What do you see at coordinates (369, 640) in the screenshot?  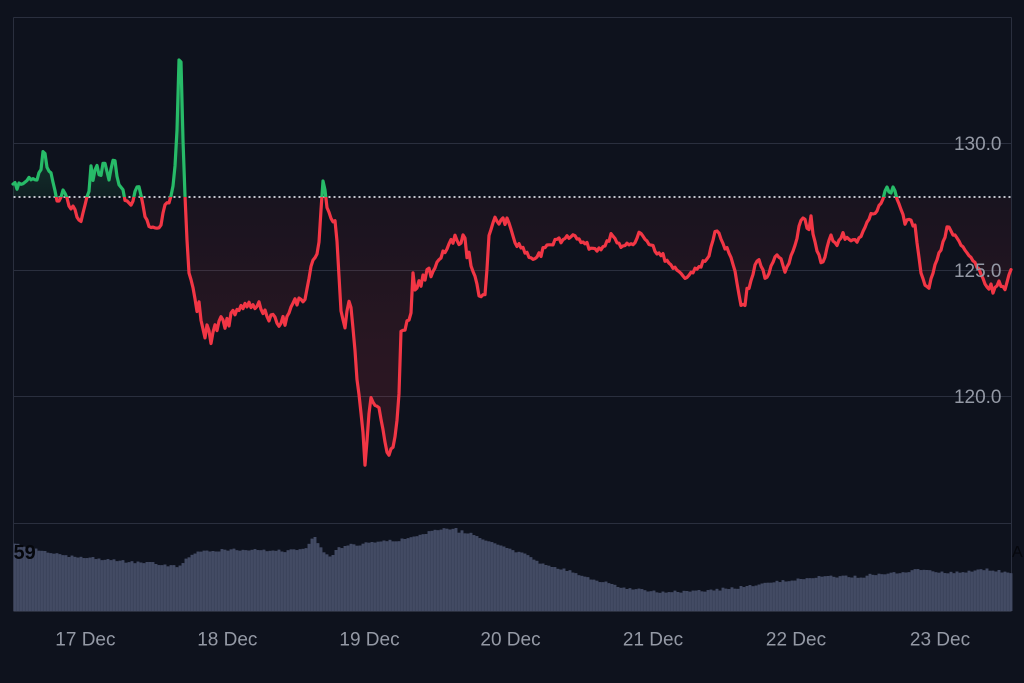 I see `svg-text: 19 Dec` at bounding box center [369, 640].